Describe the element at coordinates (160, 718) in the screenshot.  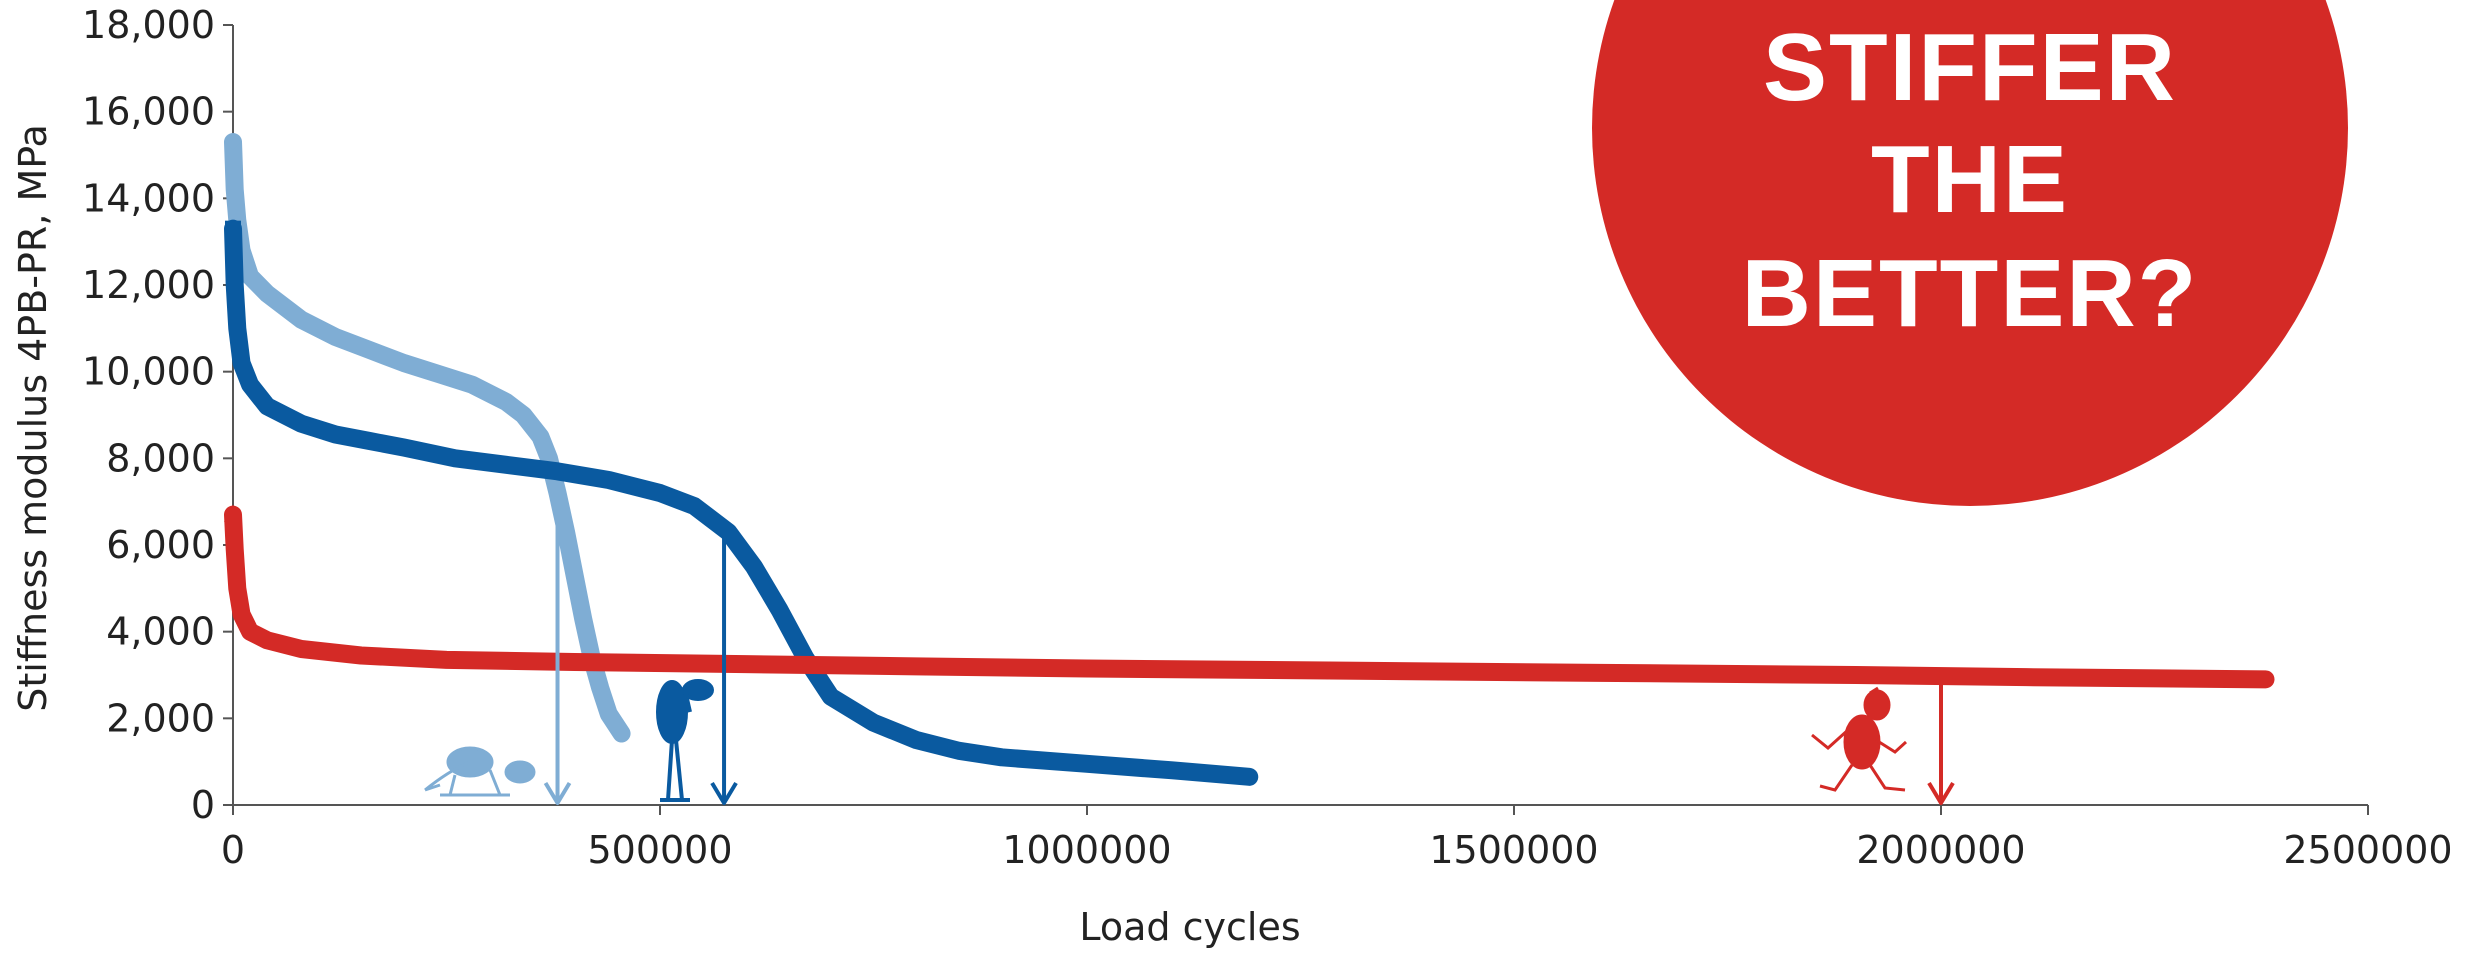
I see `y-tick-label: 2,000` at that location.